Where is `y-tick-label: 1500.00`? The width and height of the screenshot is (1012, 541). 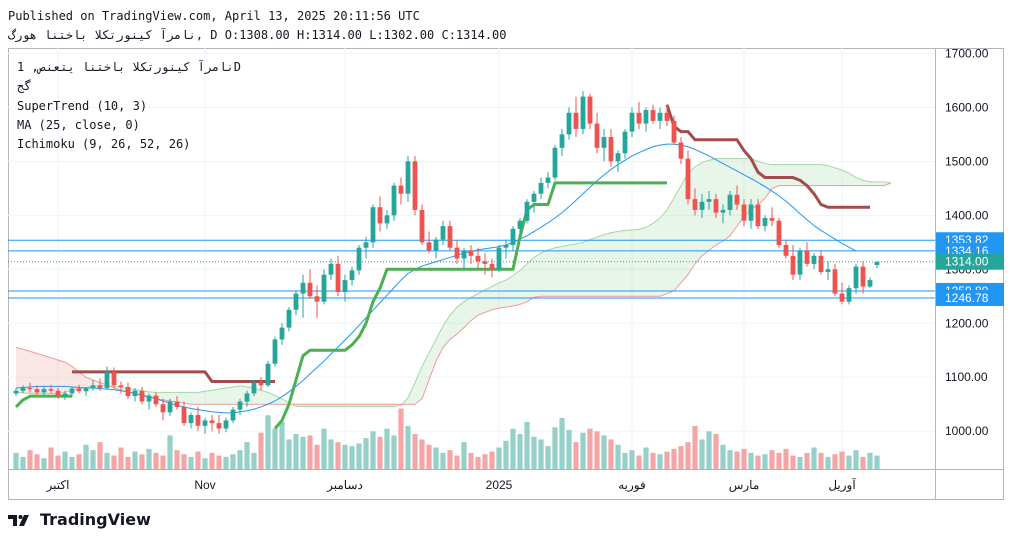
y-tick-label: 1500.00 is located at coordinates (967, 161).